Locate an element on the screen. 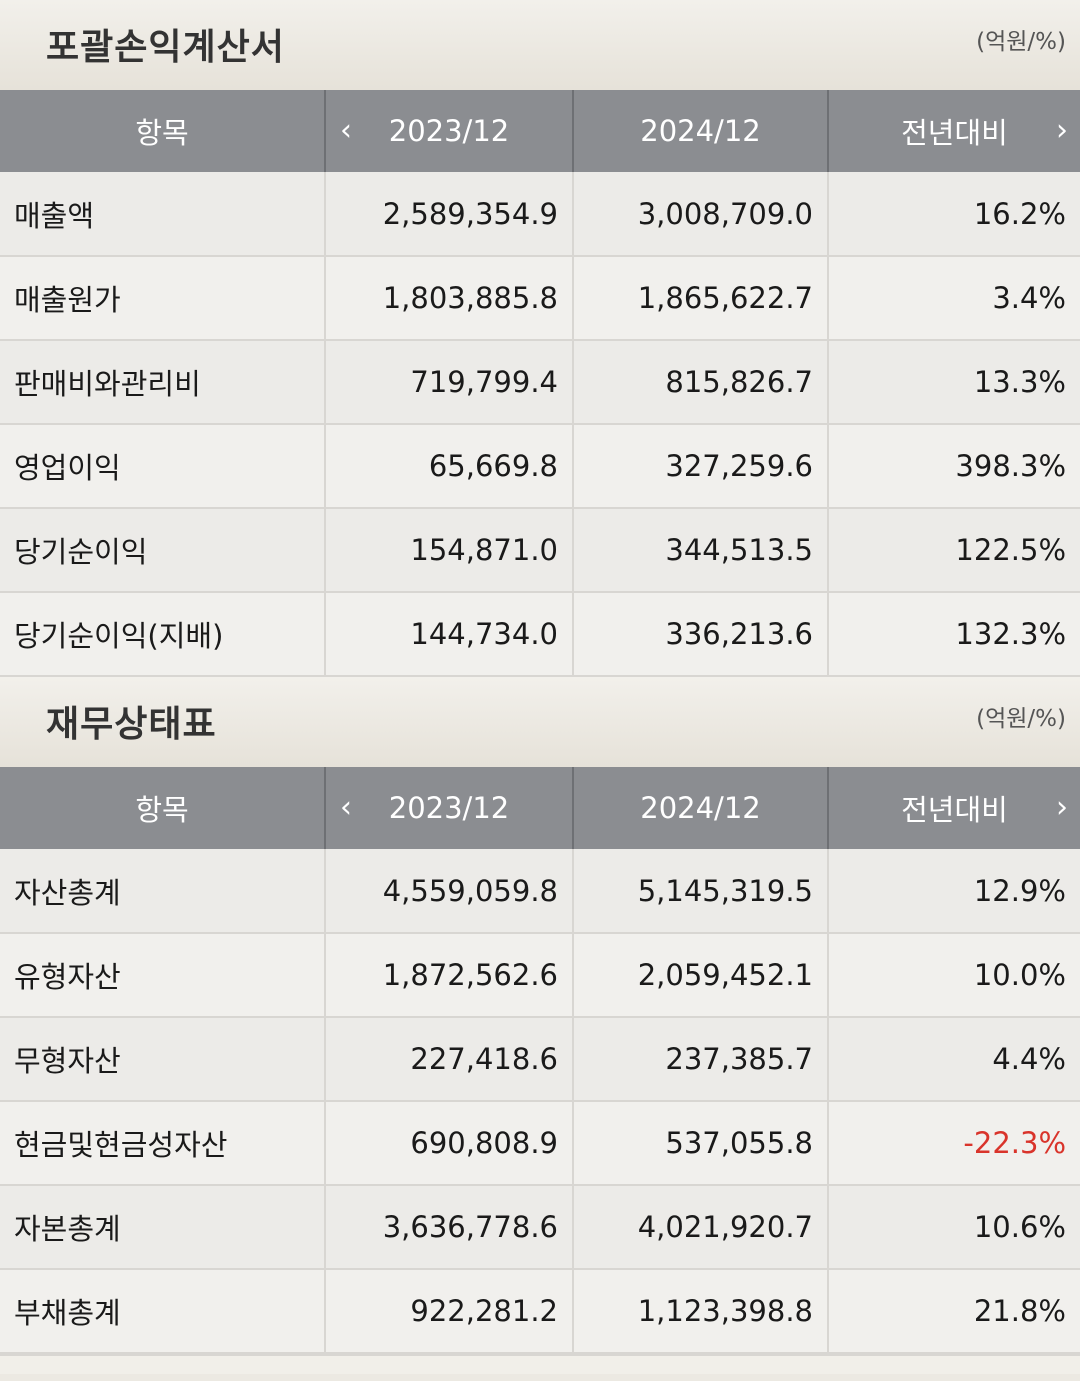 Image resolution: width=1080 pixels, height=1381 pixels. value-yoy: -22.3% is located at coordinates (953, 1143).